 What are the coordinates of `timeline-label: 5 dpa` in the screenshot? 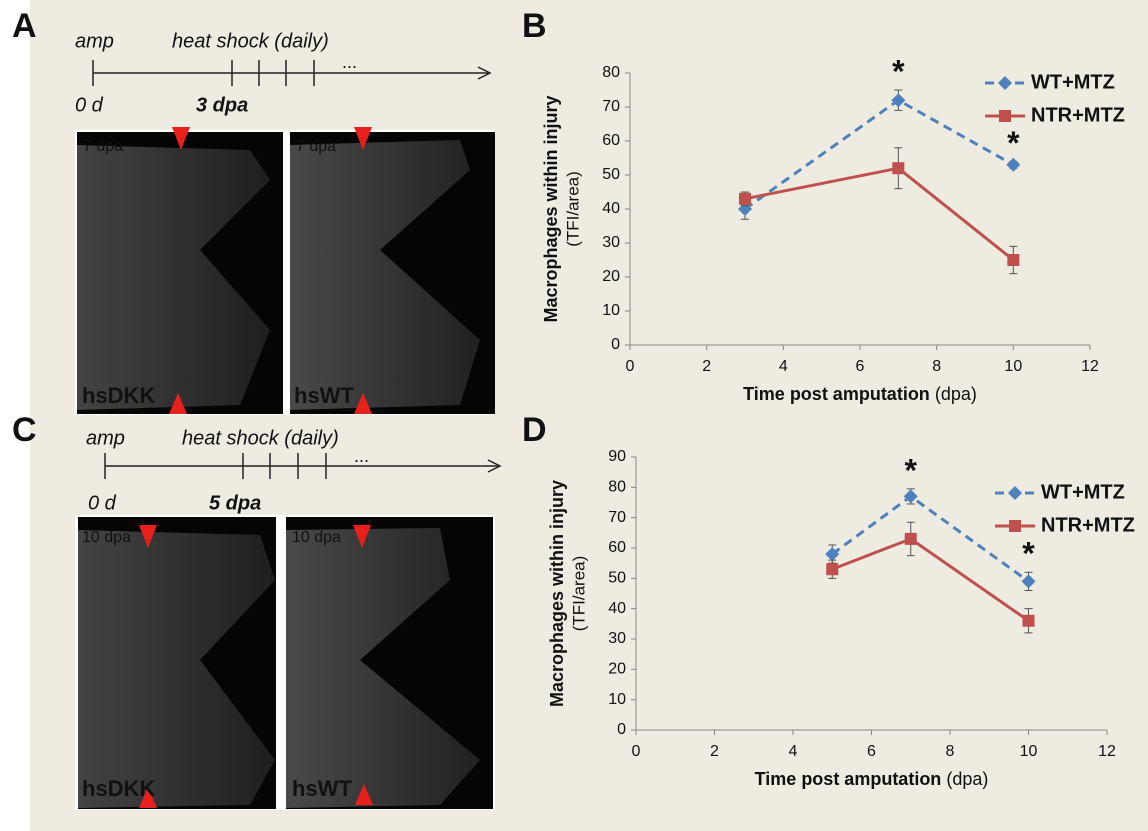 It's located at (235, 503).